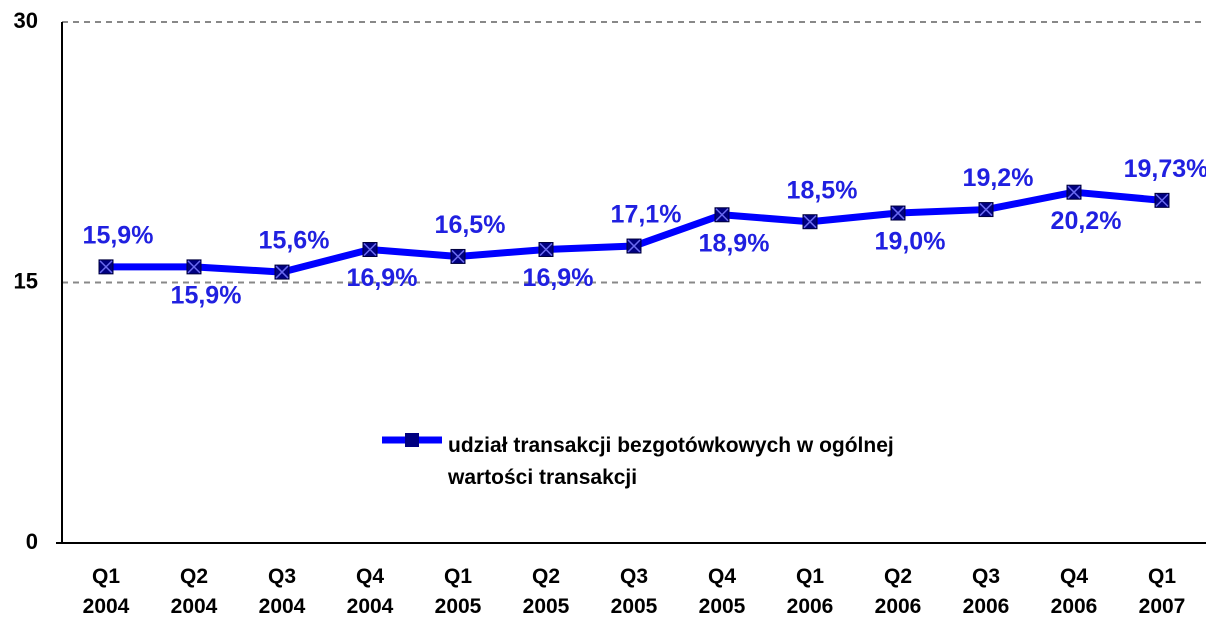  I want to click on data-label: 15,6%, so click(294, 241).